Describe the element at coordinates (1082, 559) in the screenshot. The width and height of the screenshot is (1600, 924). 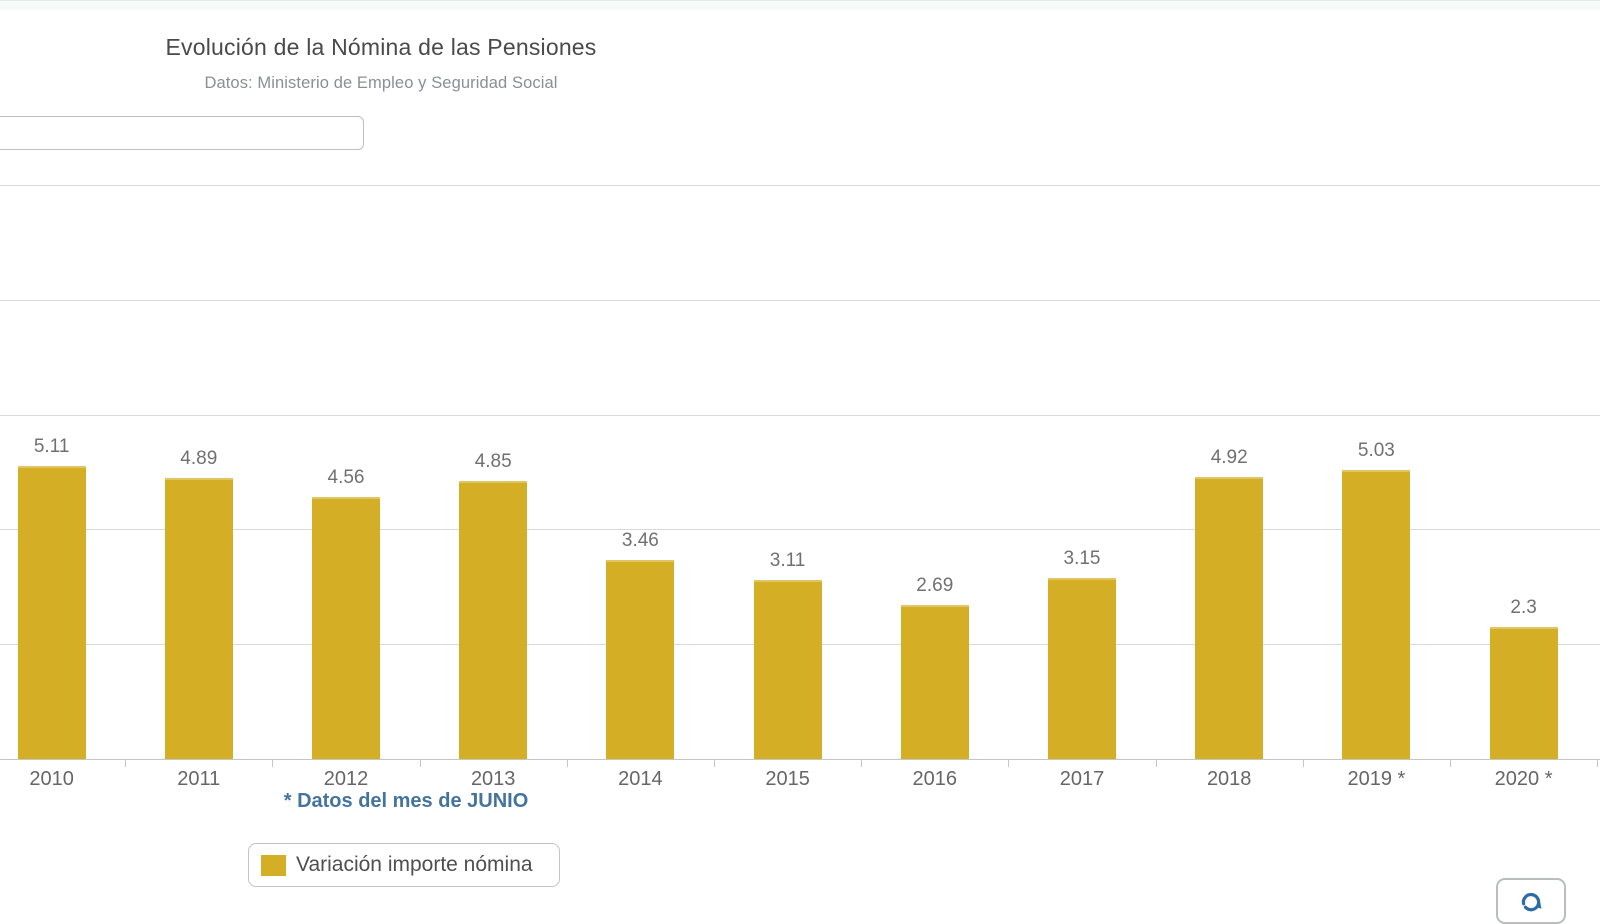
I see `bar-value-label: 3.15` at that location.